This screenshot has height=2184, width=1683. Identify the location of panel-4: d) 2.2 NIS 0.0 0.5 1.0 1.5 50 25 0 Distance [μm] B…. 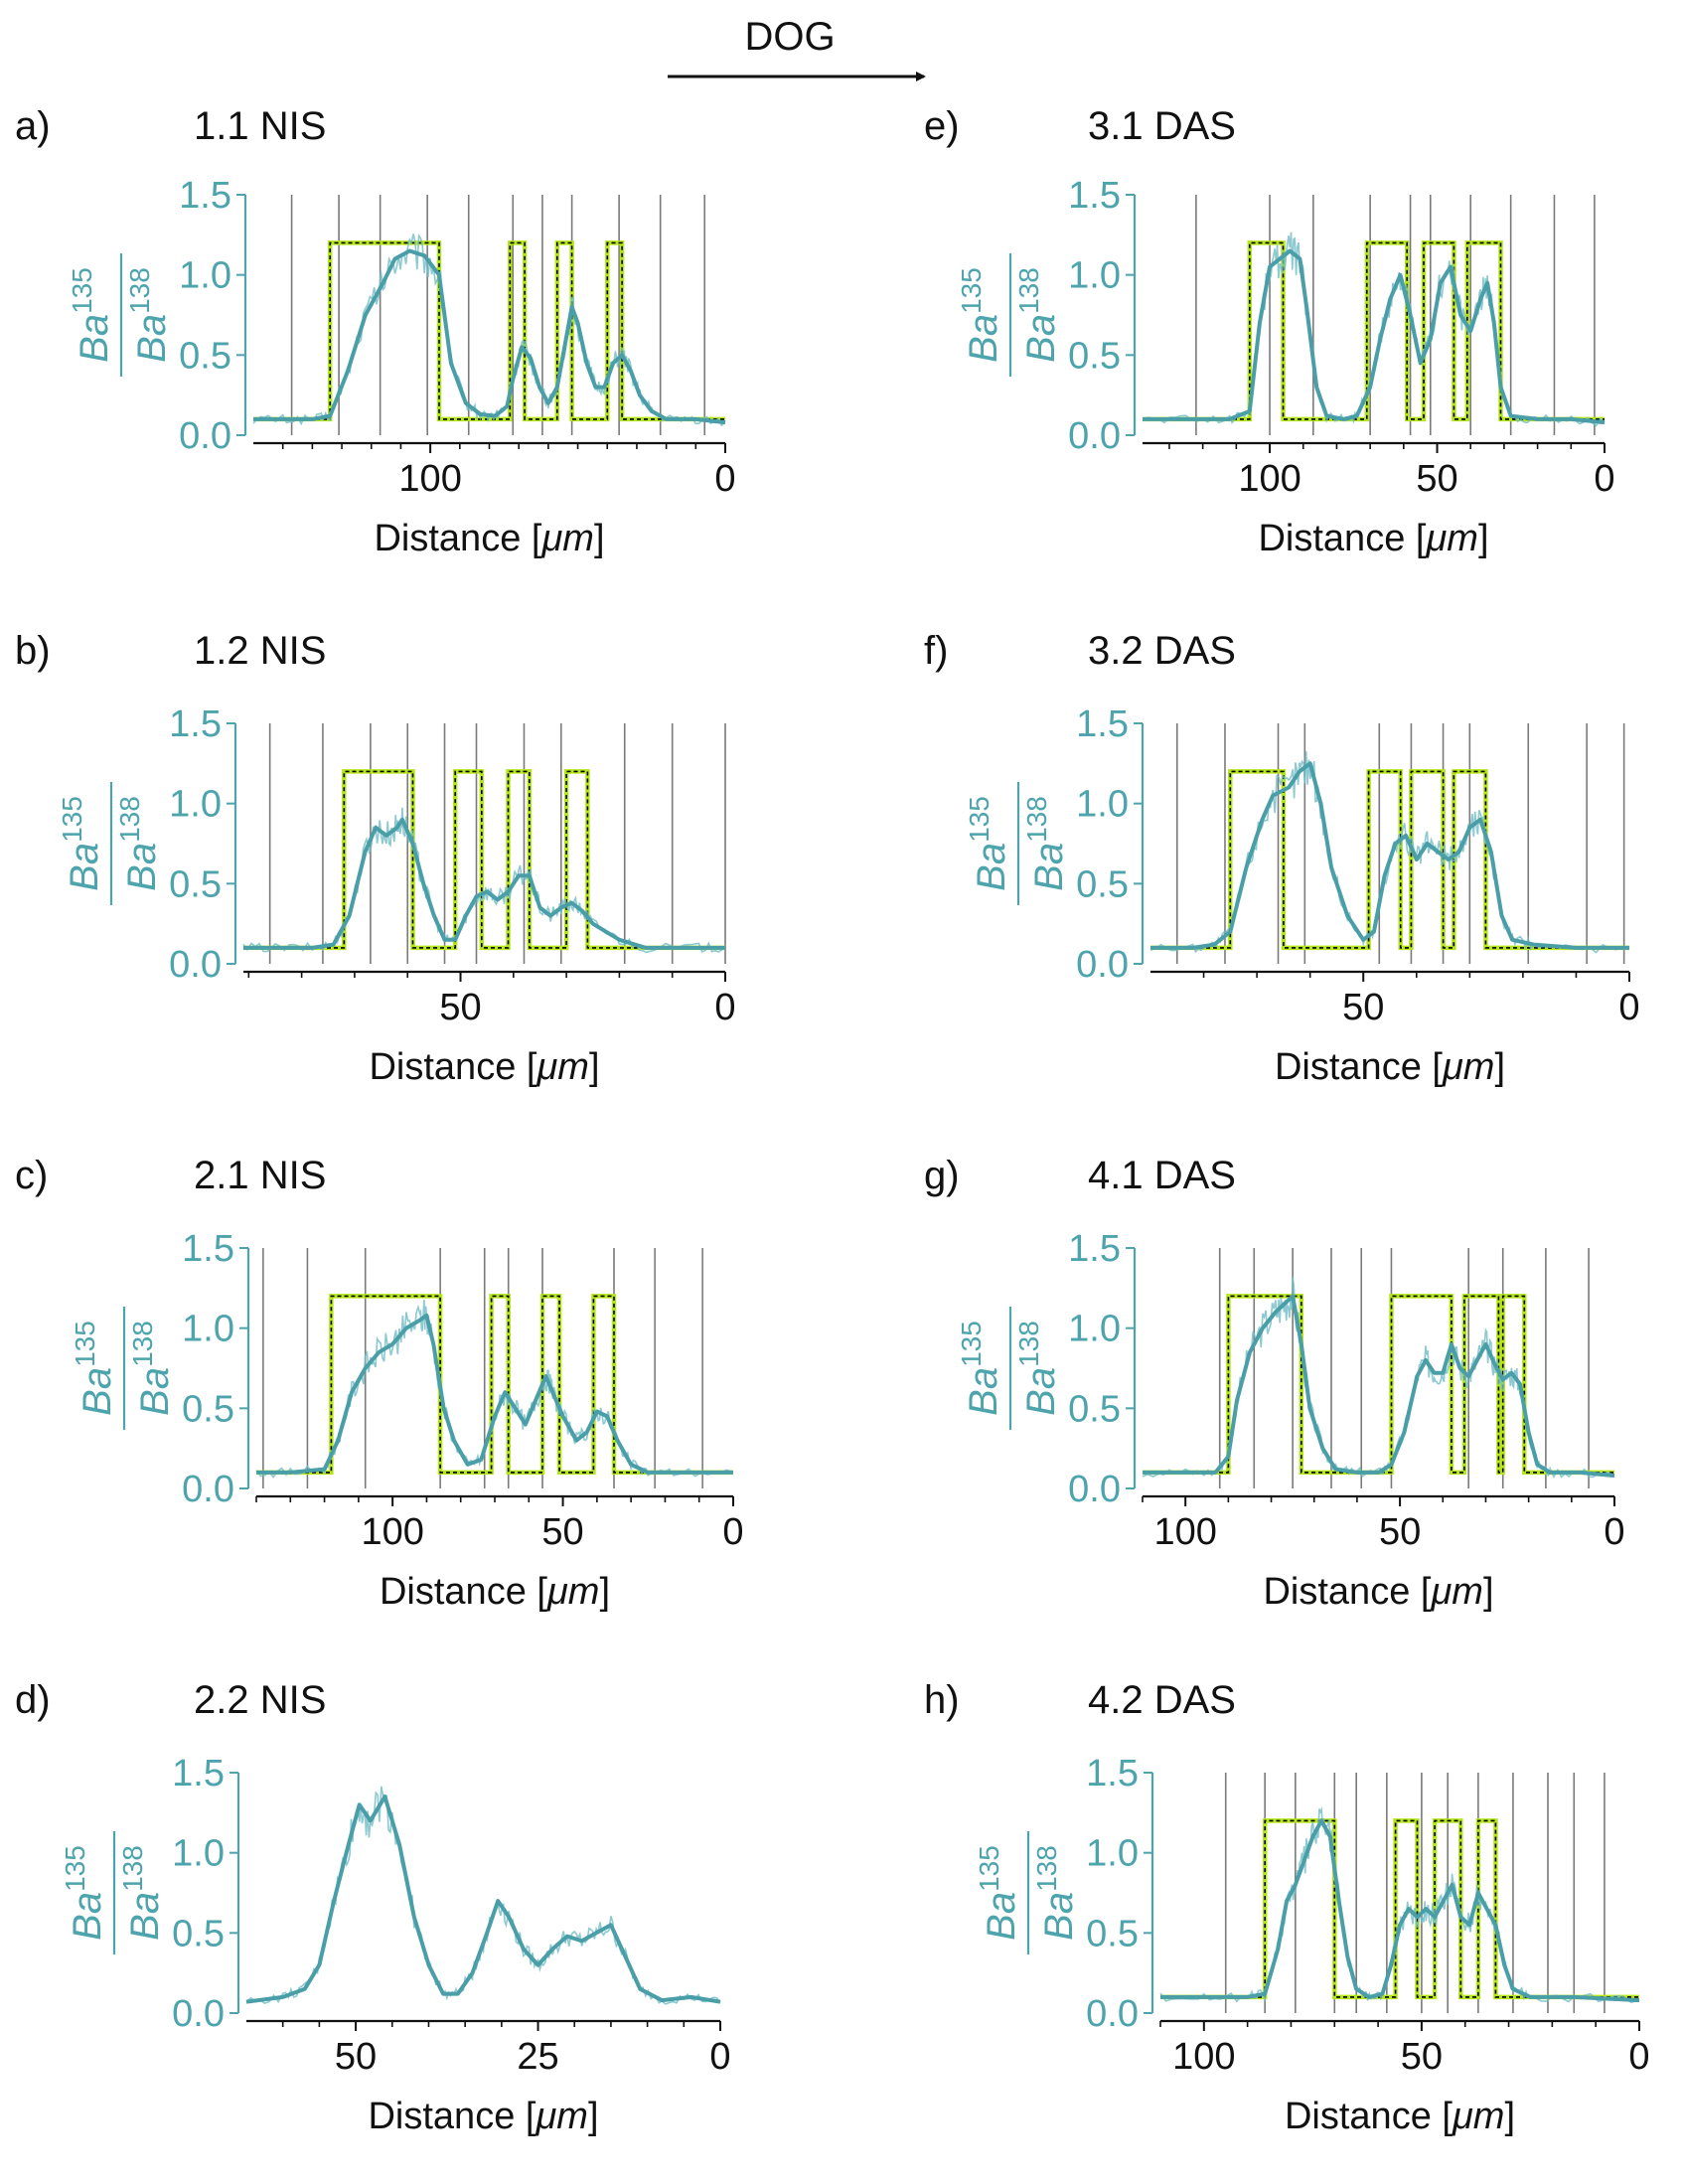
(373, 1907).